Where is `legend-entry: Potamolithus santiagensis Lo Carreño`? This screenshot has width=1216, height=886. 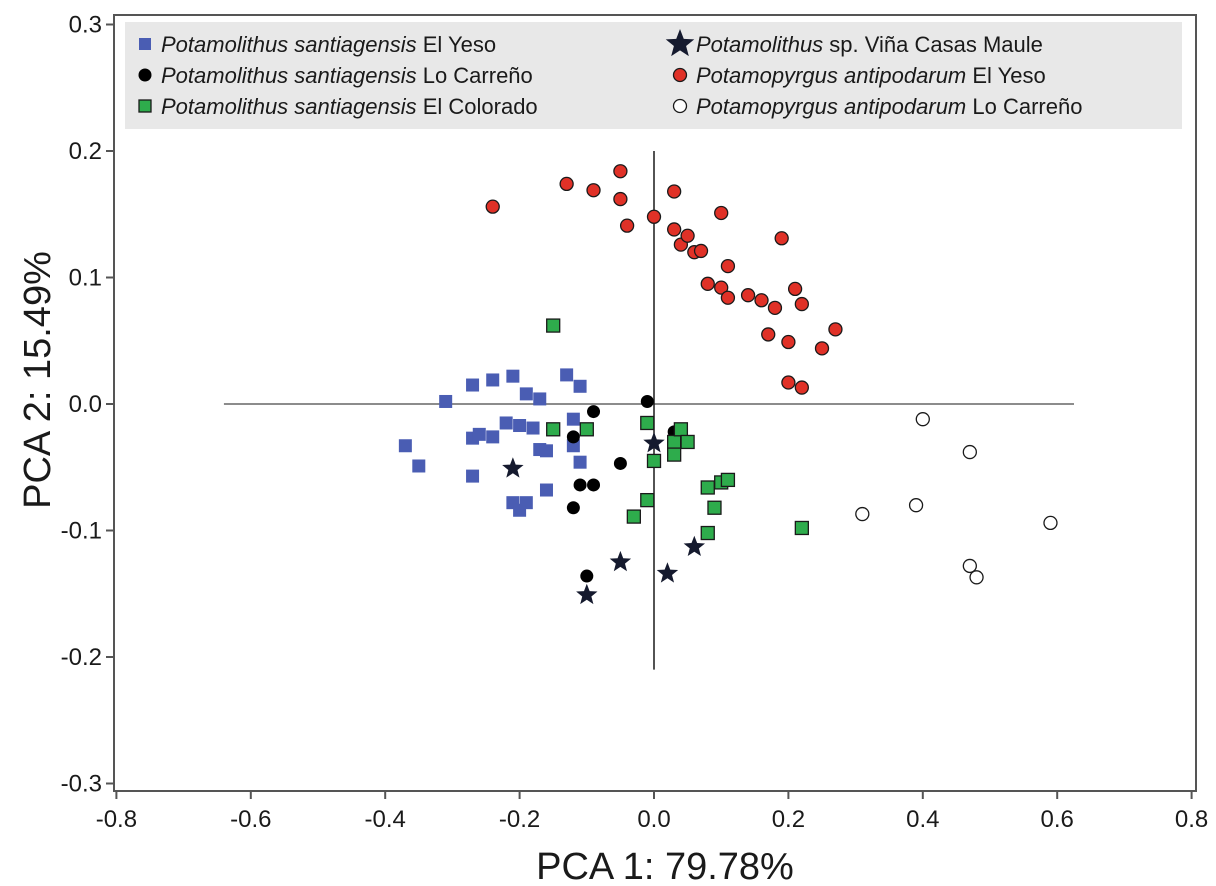 legend-entry: Potamolithus santiagensis Lo Carreño is located at coordinates (347, 75).